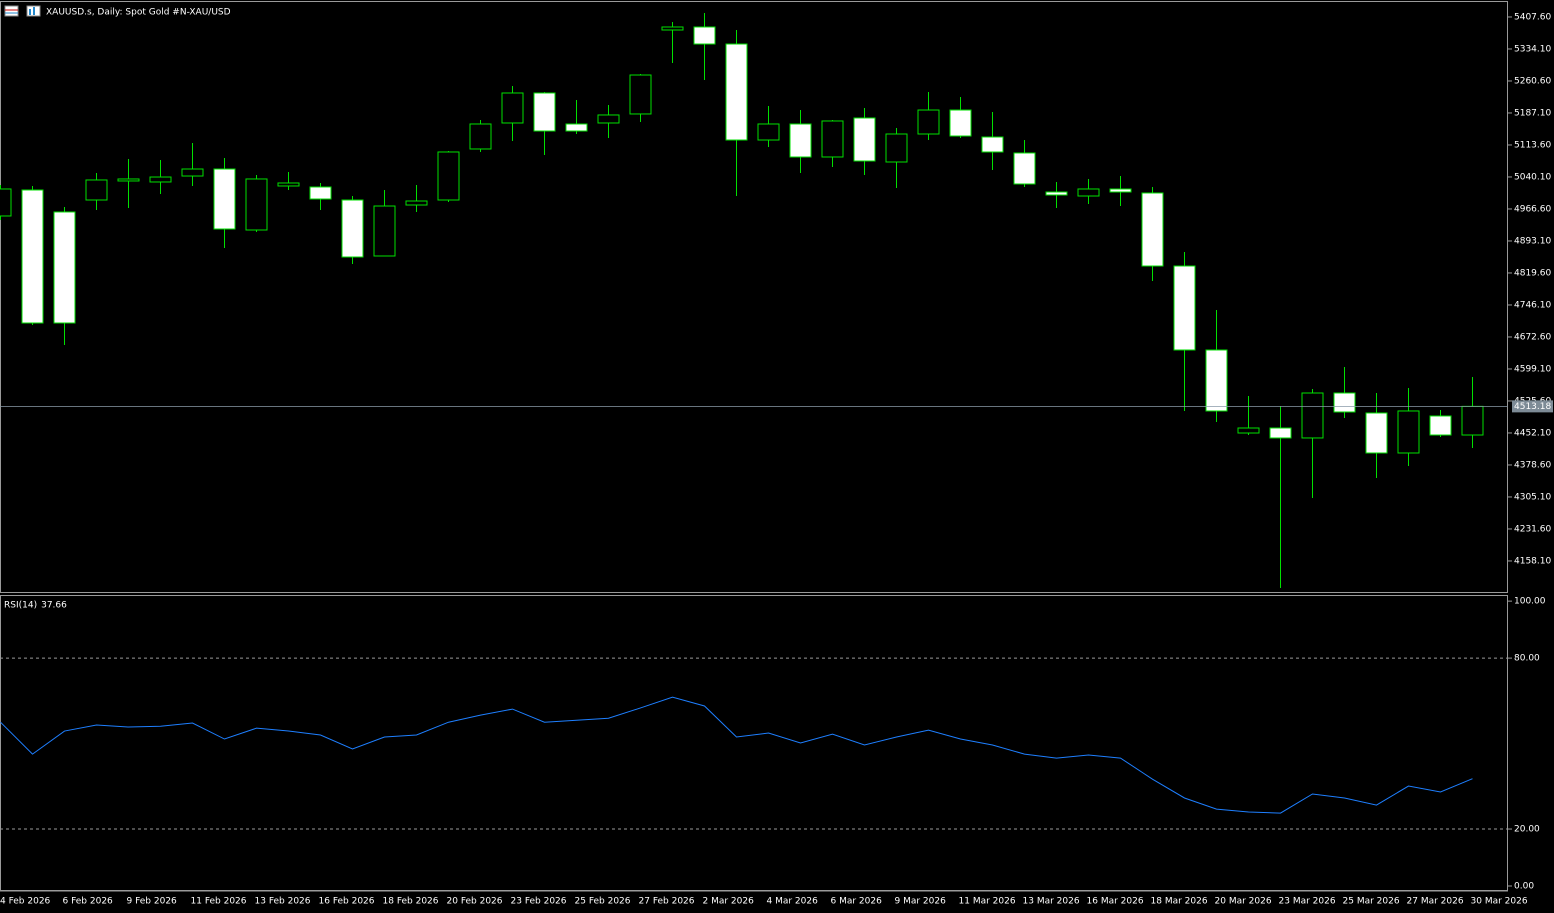  I want to click on x-tick-label: 13 Feb 2026, so click(283, 902).